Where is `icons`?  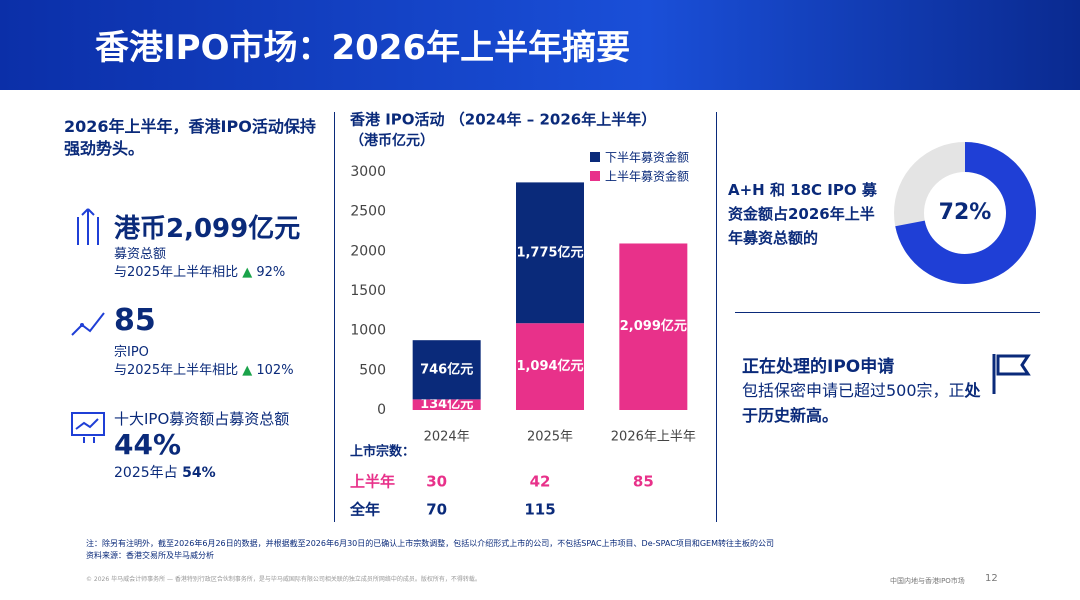
icons is located at coordinates (88, 325).